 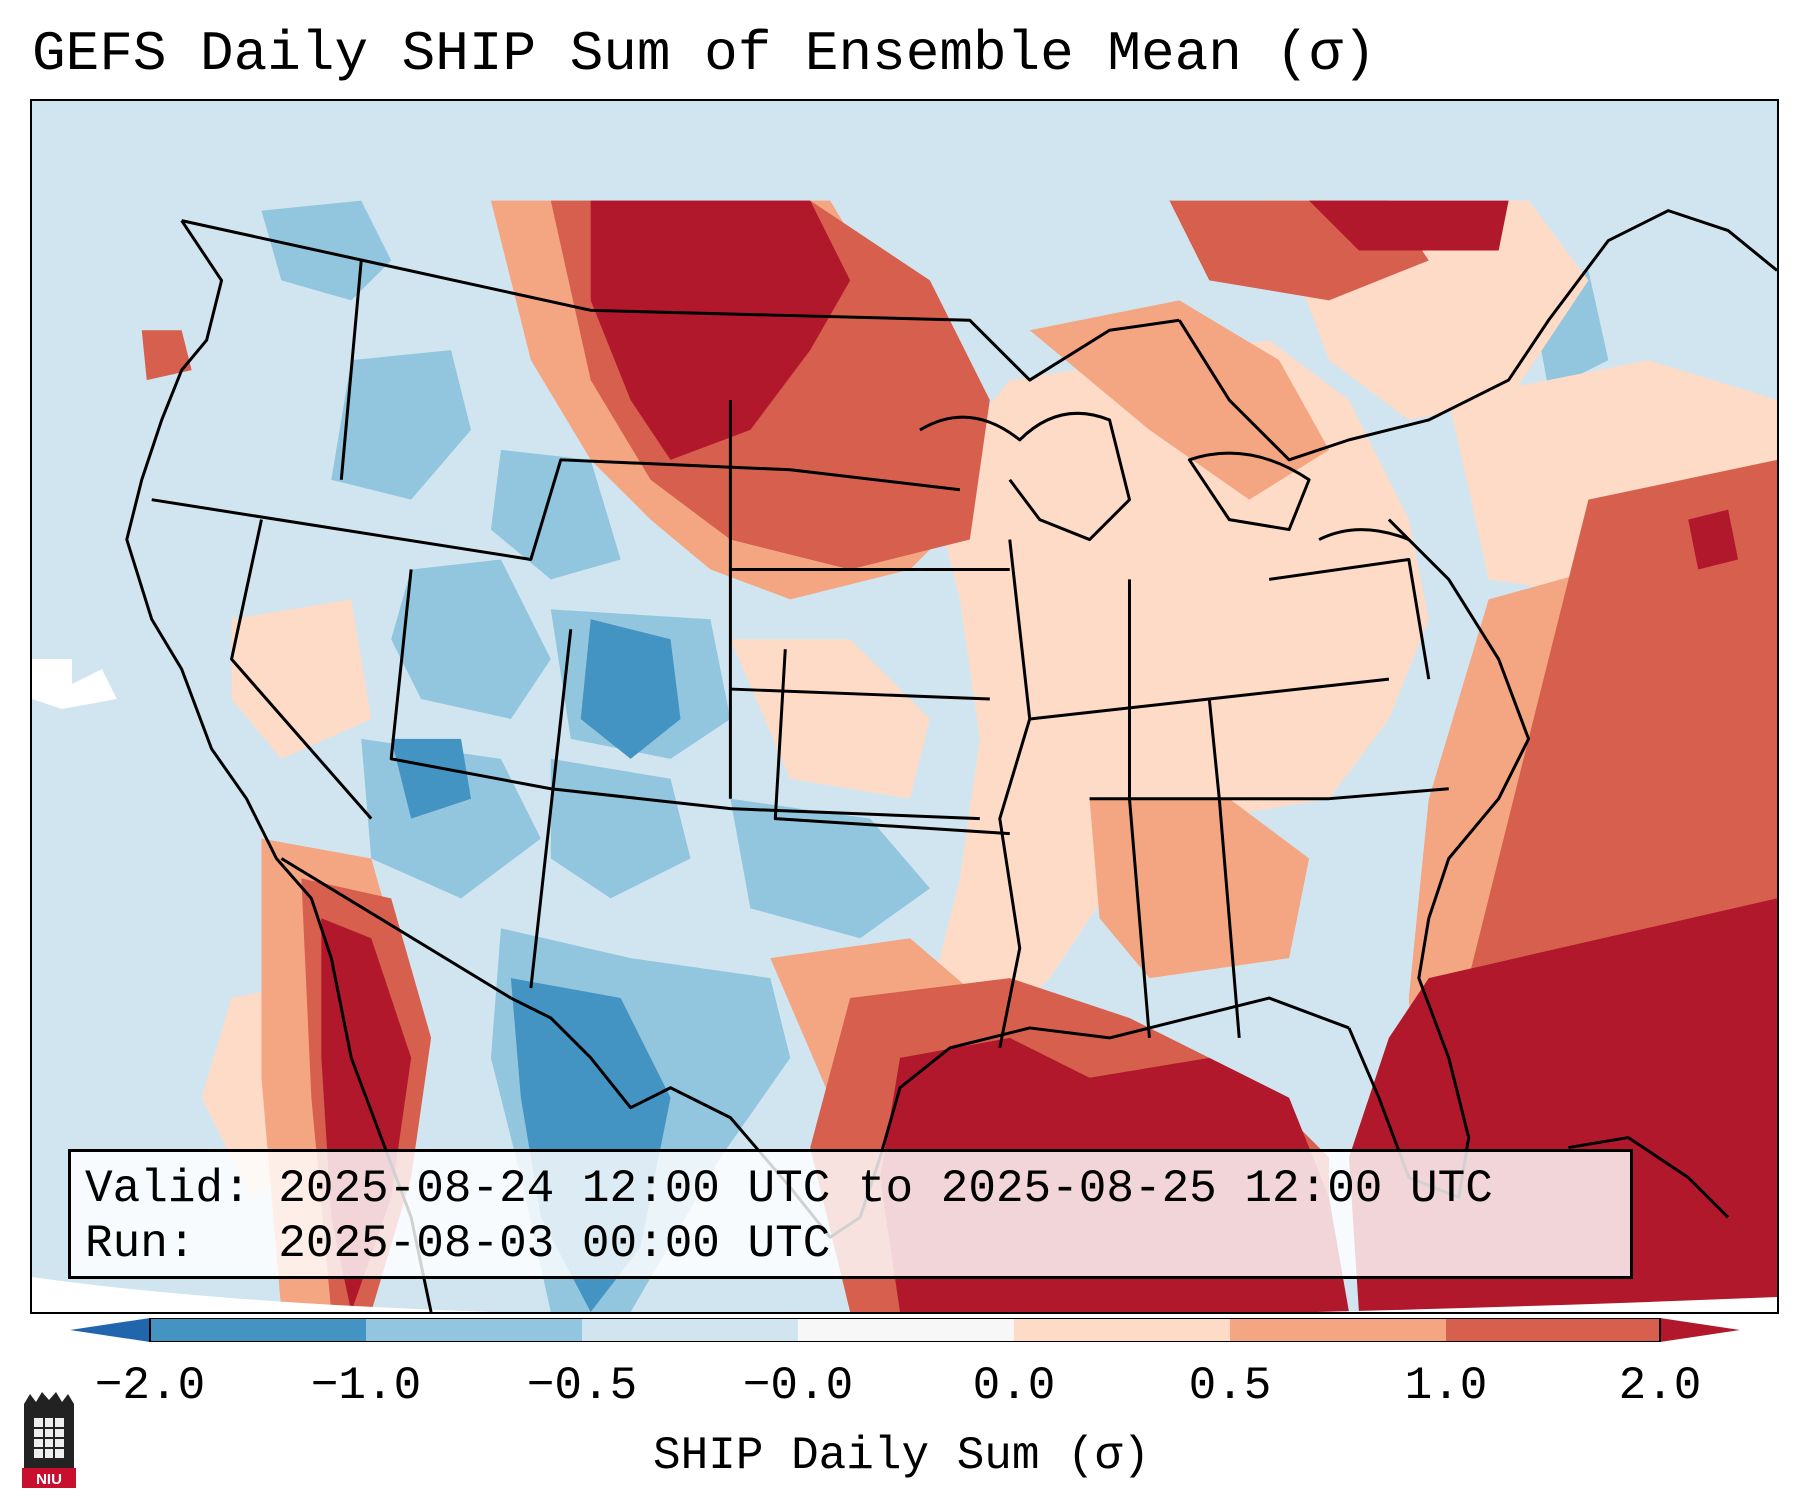 I want to click on colorbar-tick-label: 2.0, so click(x=1660, y=1386).